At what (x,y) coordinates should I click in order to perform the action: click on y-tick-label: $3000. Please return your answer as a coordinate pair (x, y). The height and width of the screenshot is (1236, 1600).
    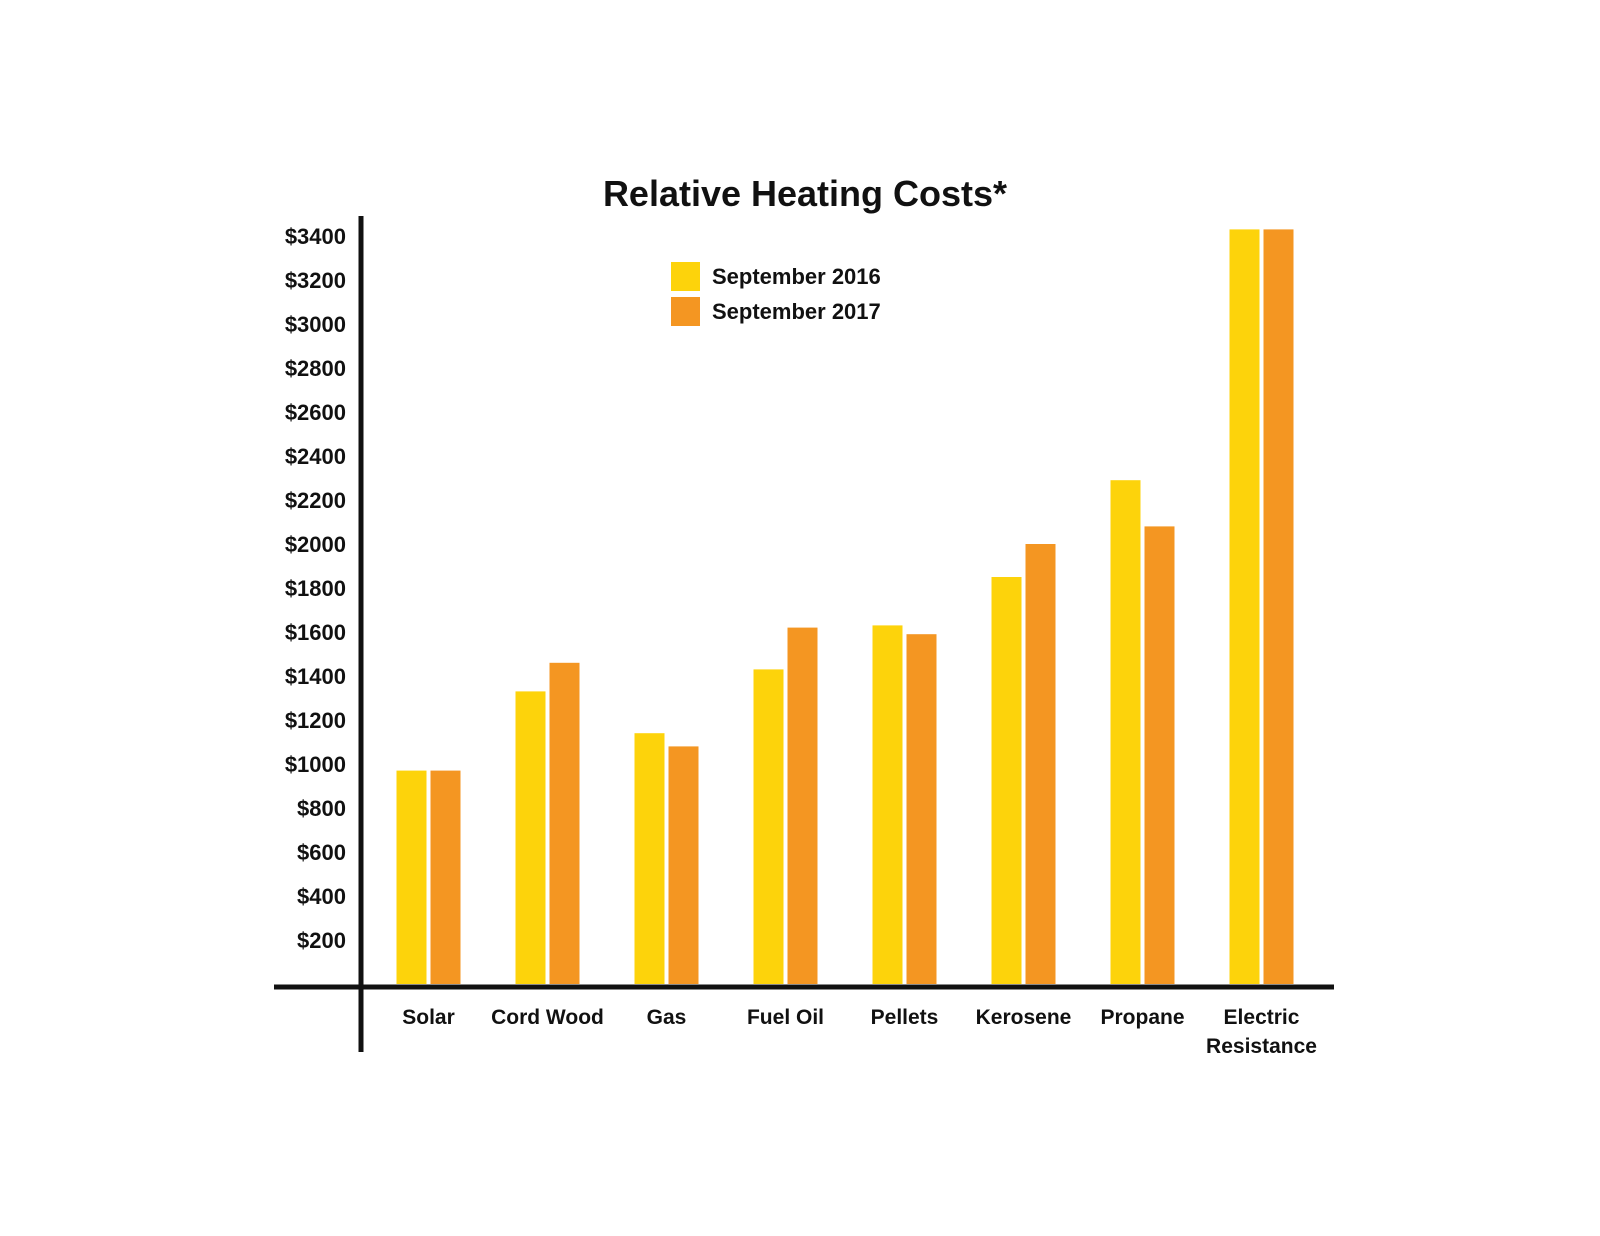
    Looking at the image, I should click on (315, 324).